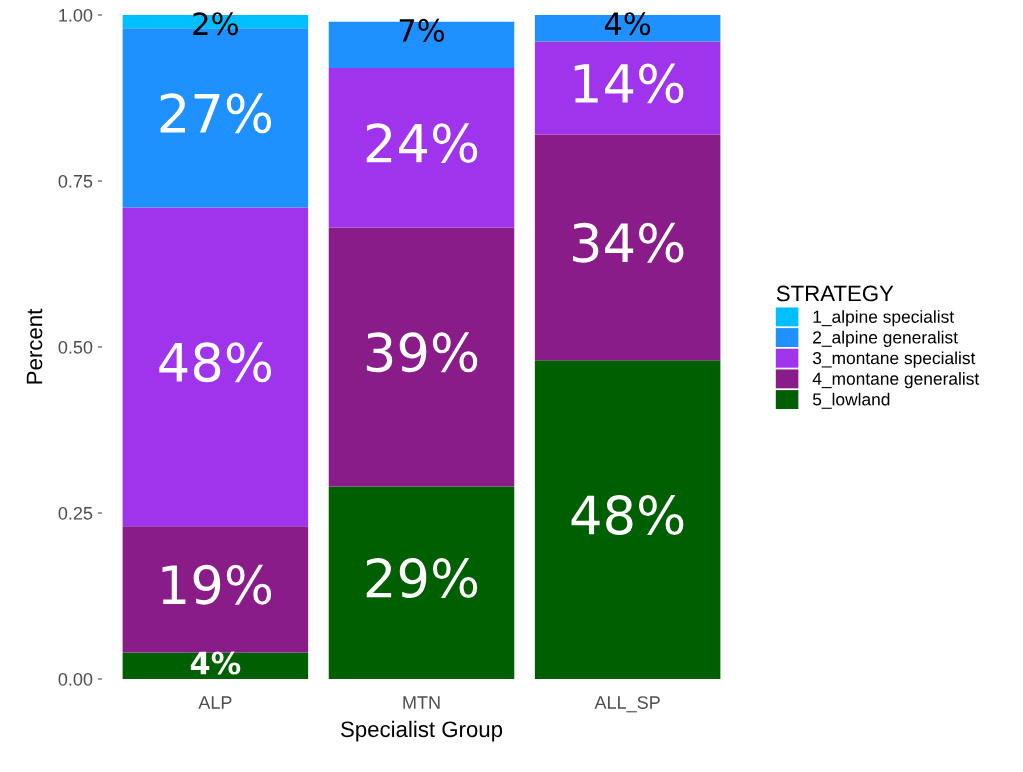 The image size is (1023, 772). What do you see at coordinates (896, 380) in the screenshot?
I see `legend-label: 4_montane generalist` at bounding box center [896, 380].